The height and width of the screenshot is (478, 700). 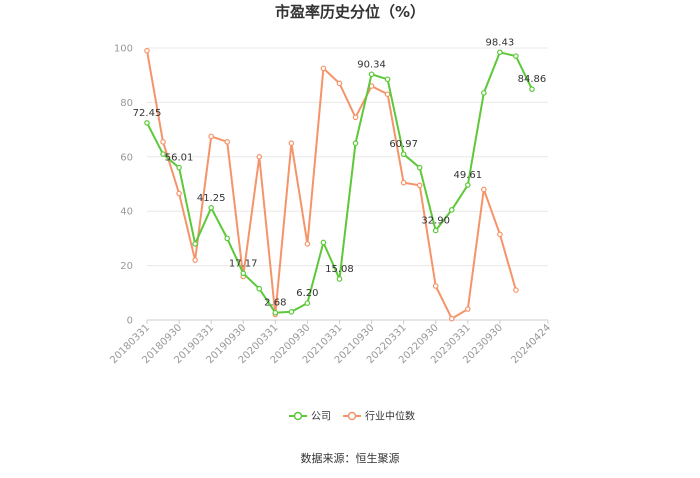 What do you see at coordinates (130, 321) in the screenshot?
I see `y-tick-label: 0` at bounding box center [130, 321].